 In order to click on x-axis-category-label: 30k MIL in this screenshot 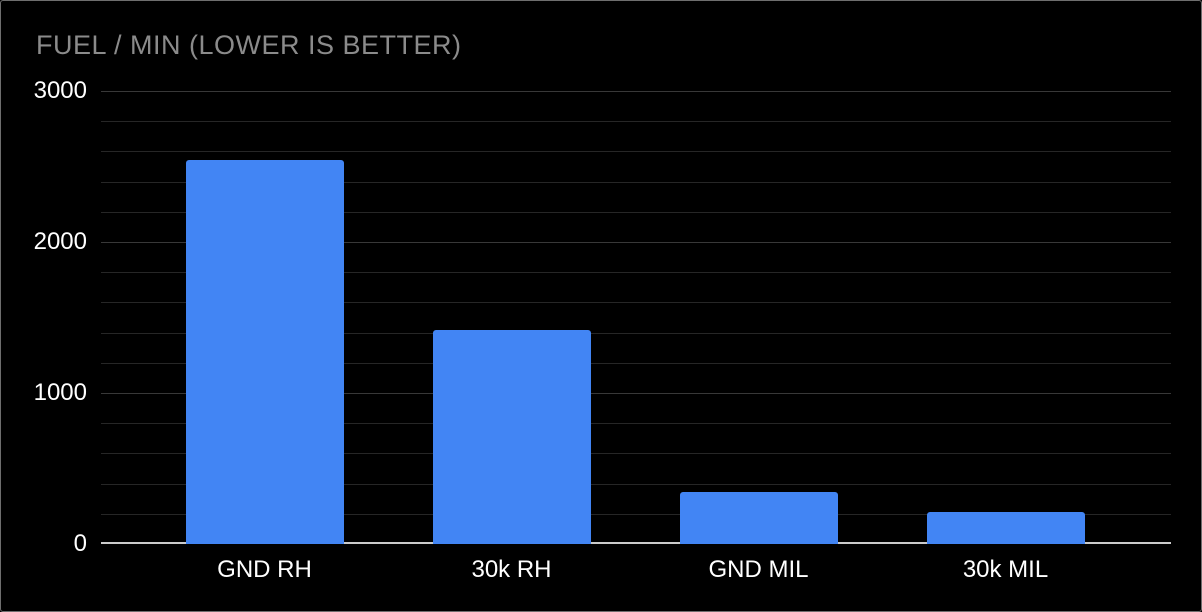, I will do `click(1005, 569)`.